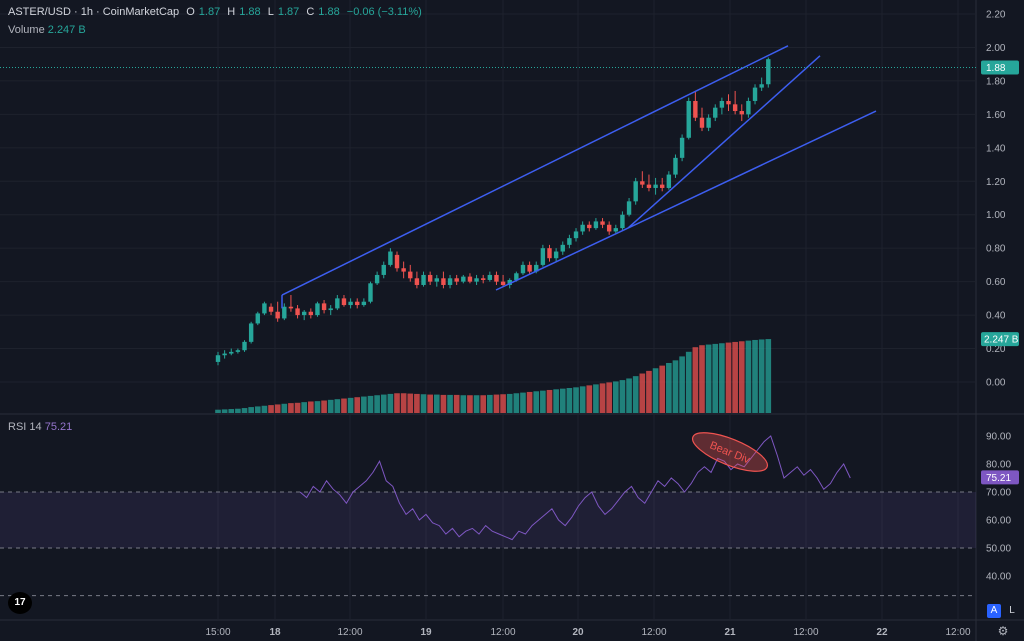 The height and width of the screenshot is (641, 1024). Describe the element at coordinates (288, 12) in the screenshot. I see `low-value: 1.87` at that location.